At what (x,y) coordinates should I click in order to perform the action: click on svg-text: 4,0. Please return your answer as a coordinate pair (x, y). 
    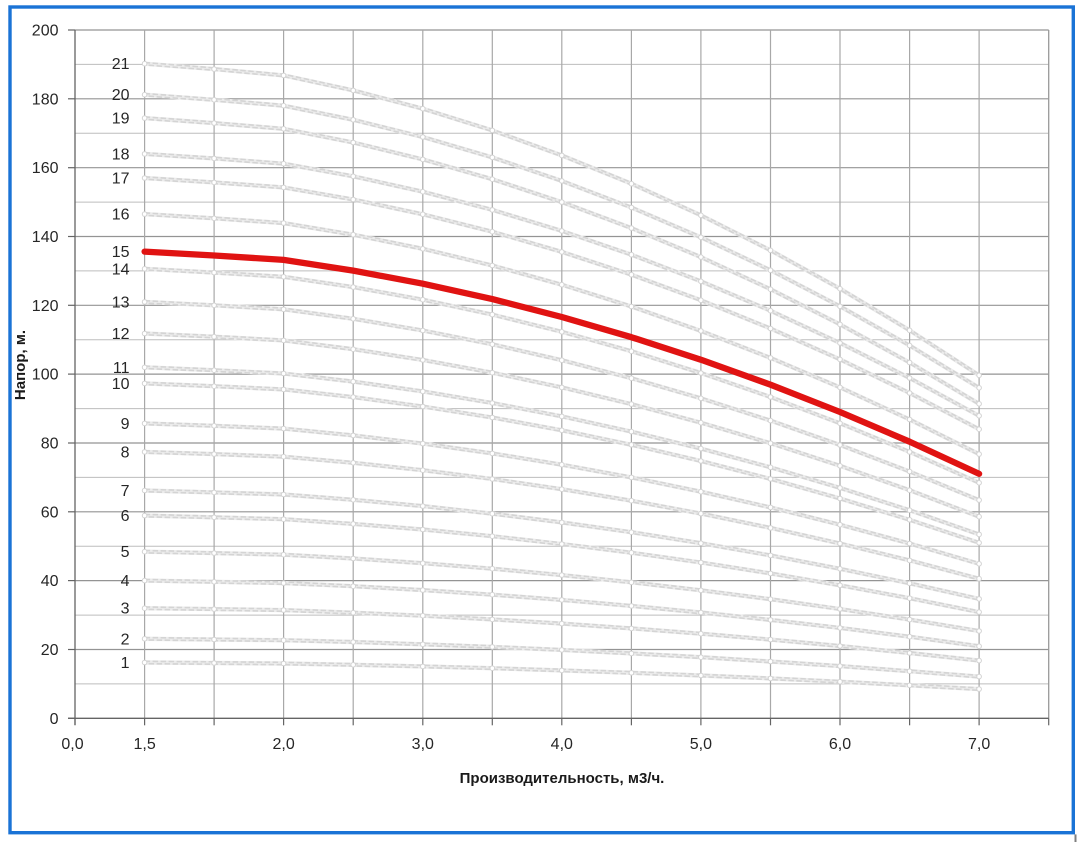
    Looking at the image, I should click on (562, 744).